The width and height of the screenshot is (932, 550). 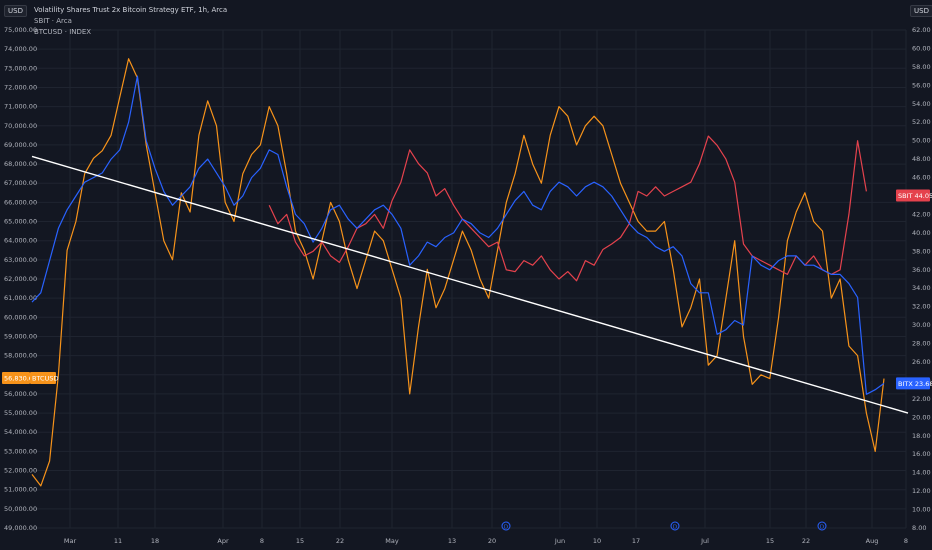 I want to click on sbit-price-tag-text: SBIT 44.05, so click(x=915, y=196).